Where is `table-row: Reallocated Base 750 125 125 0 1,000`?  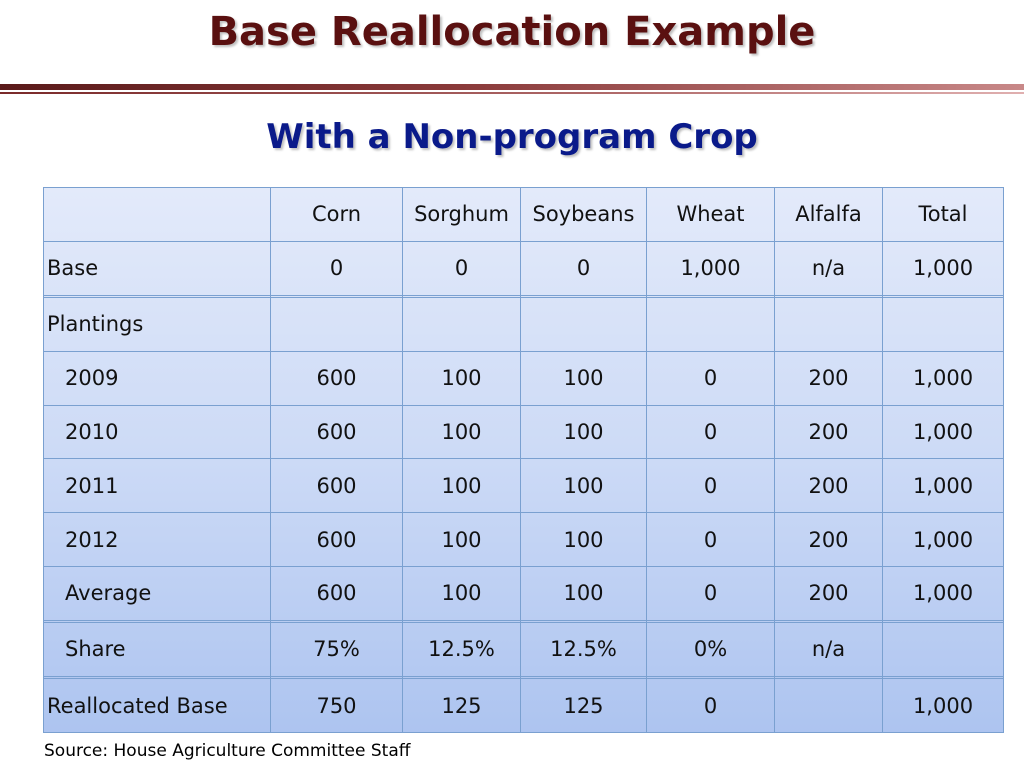 table-row: Reallocated Base 750 125 125 0 1,000 is located at coordinates (523, 705).